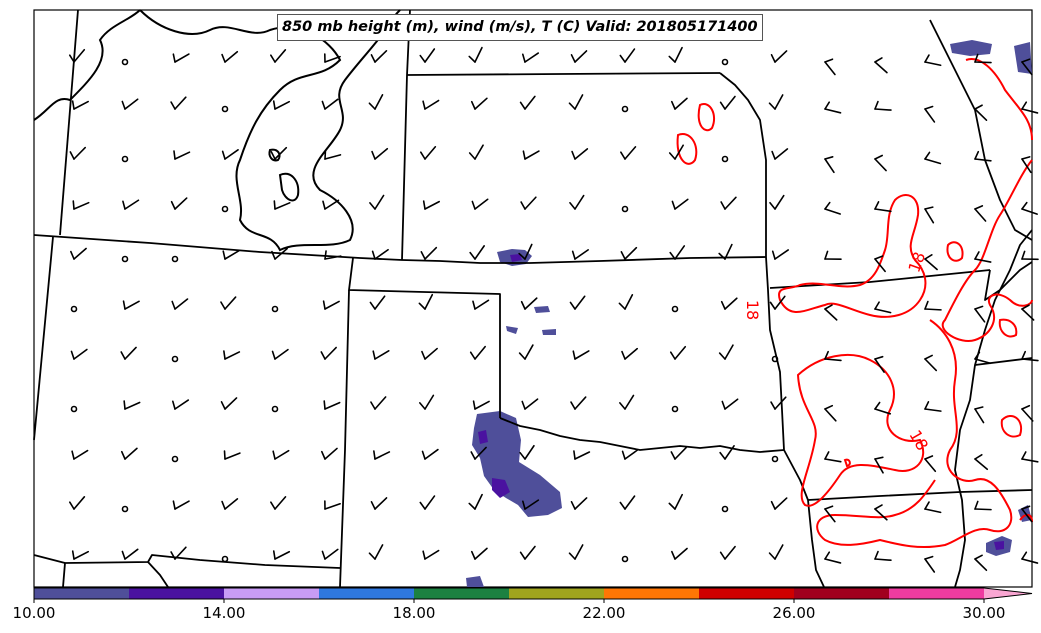 Image resolution: width=1041 pixels, height=633 pixels. I want to click on border-north-upper, so click(400, 249).